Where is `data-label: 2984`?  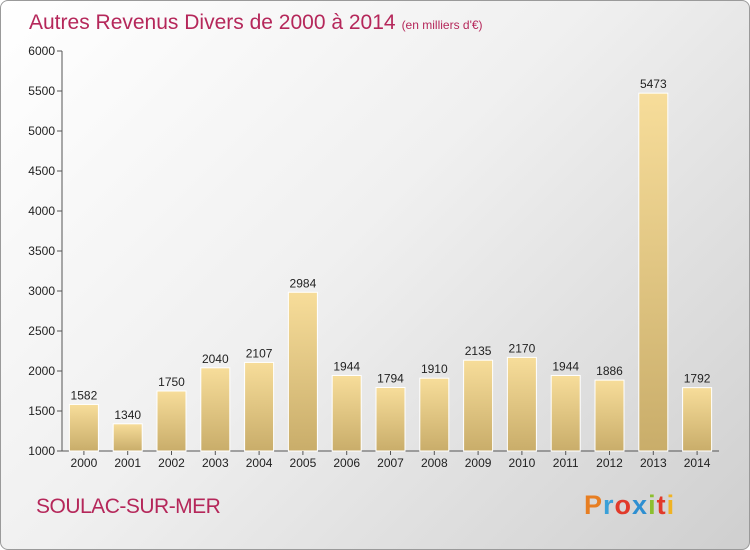
data-label: 2984 is located at coordinates (303, 283).